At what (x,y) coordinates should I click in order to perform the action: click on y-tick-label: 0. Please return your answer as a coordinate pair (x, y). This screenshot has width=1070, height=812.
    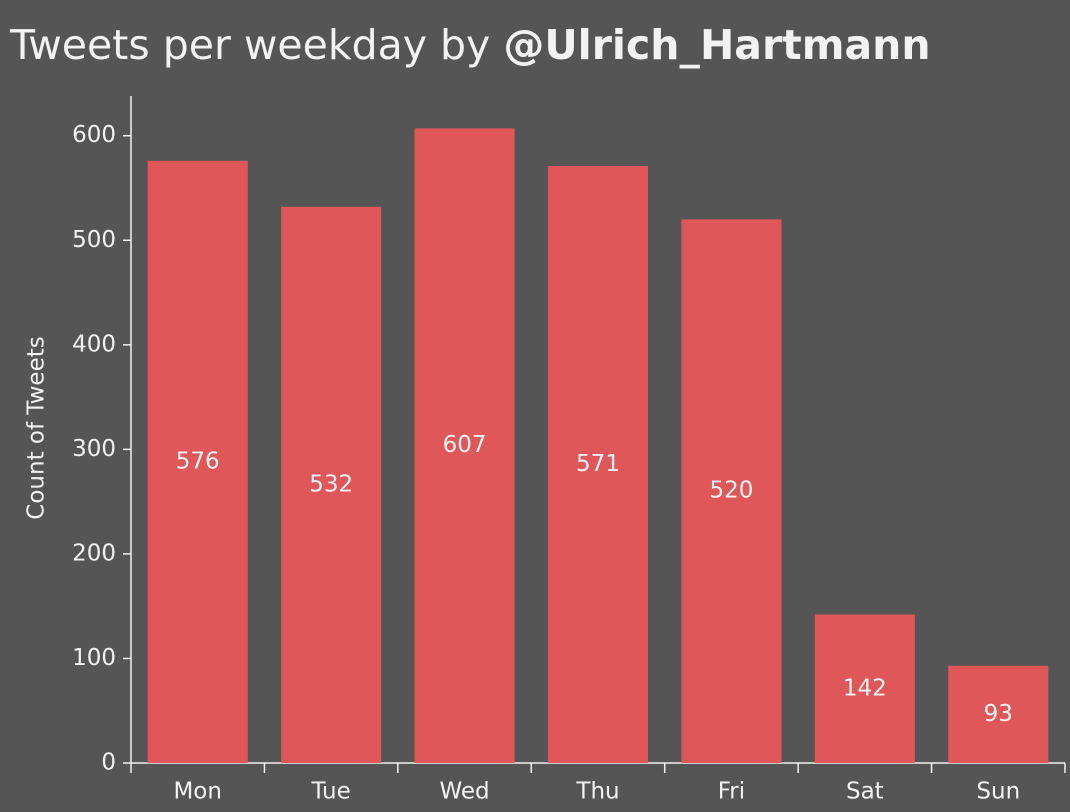
    Looking at the image, I should click on (108, 763).